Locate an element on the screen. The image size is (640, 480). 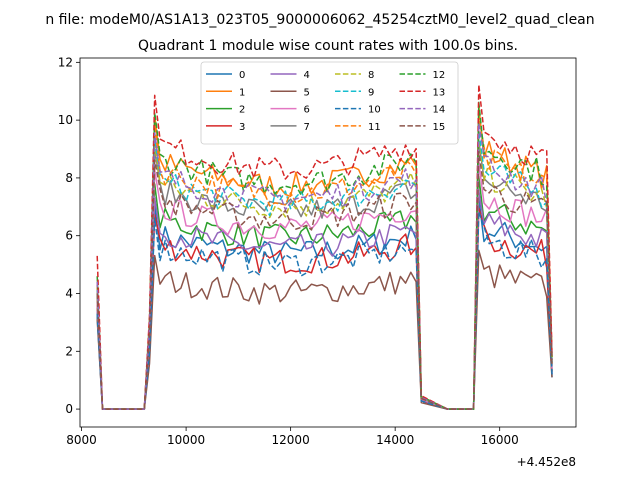
x-axis: 8000 10000 12000 14000 16000 is located at coordinates (292, 437).